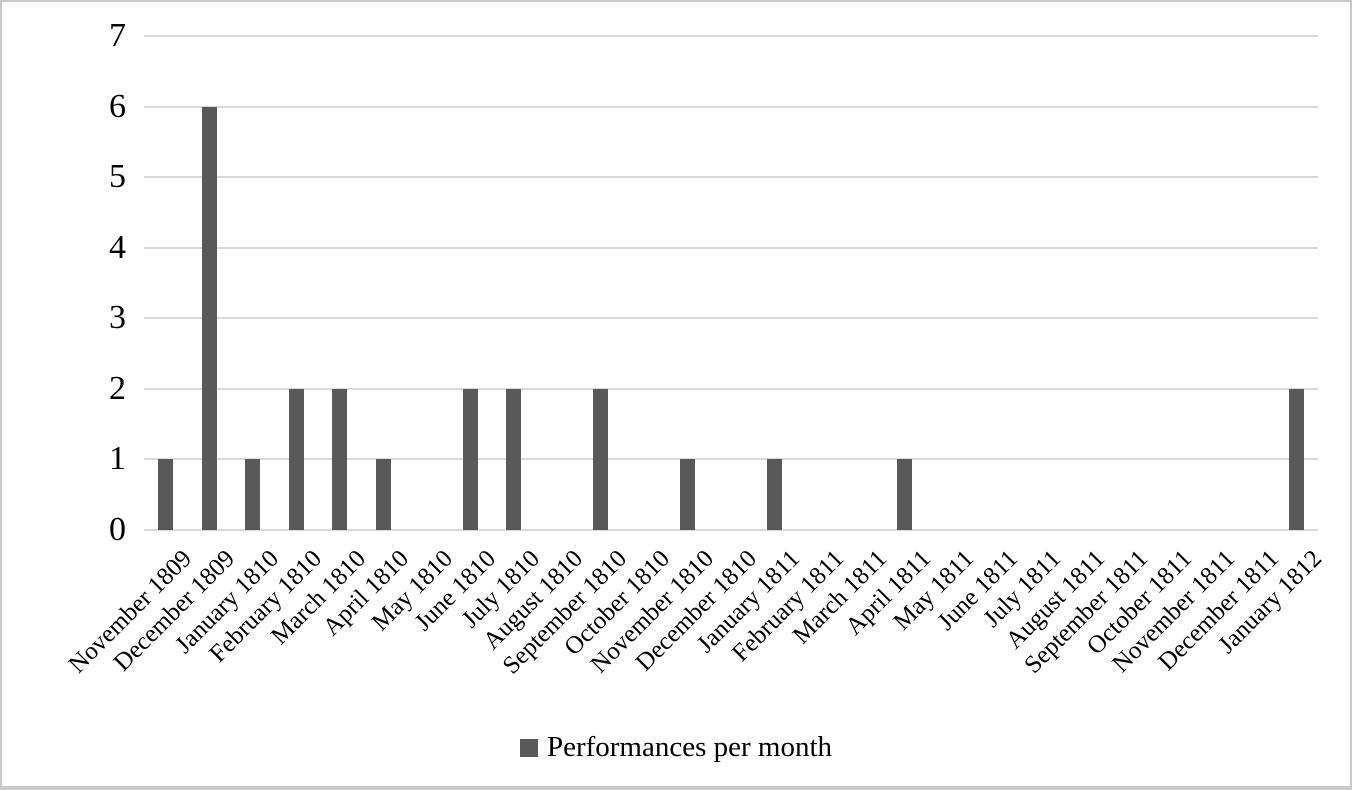  What do you see at coordinates (117, 318) in the screenshot?
I see `y-tick-label: 3` at bounding box center [117, 318].